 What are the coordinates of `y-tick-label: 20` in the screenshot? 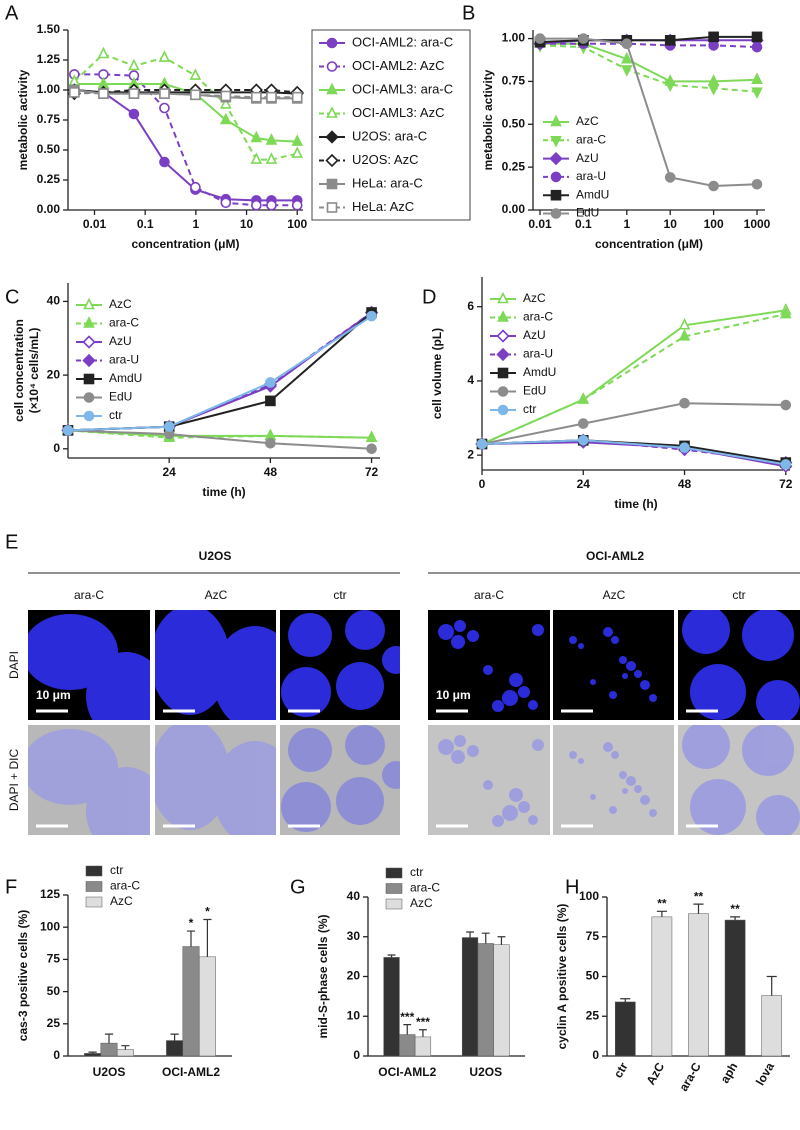 It's located at (354, 976).